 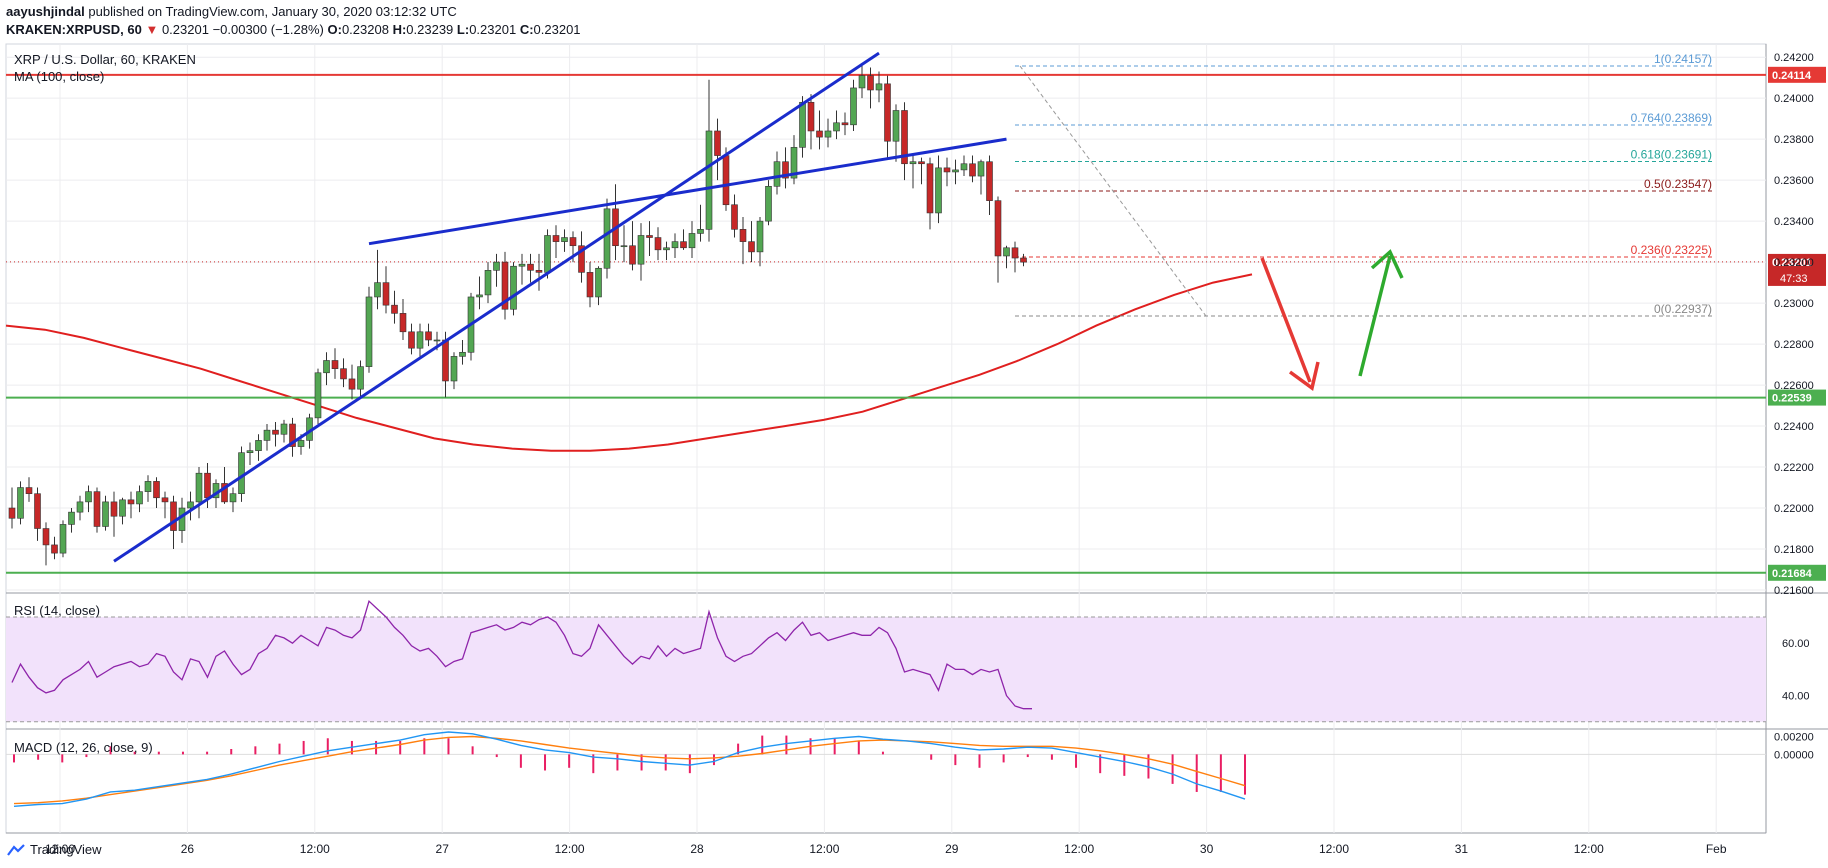 I want to click on macd-title: MACD (12, 26, close, 9), so click(x=83, y=747).